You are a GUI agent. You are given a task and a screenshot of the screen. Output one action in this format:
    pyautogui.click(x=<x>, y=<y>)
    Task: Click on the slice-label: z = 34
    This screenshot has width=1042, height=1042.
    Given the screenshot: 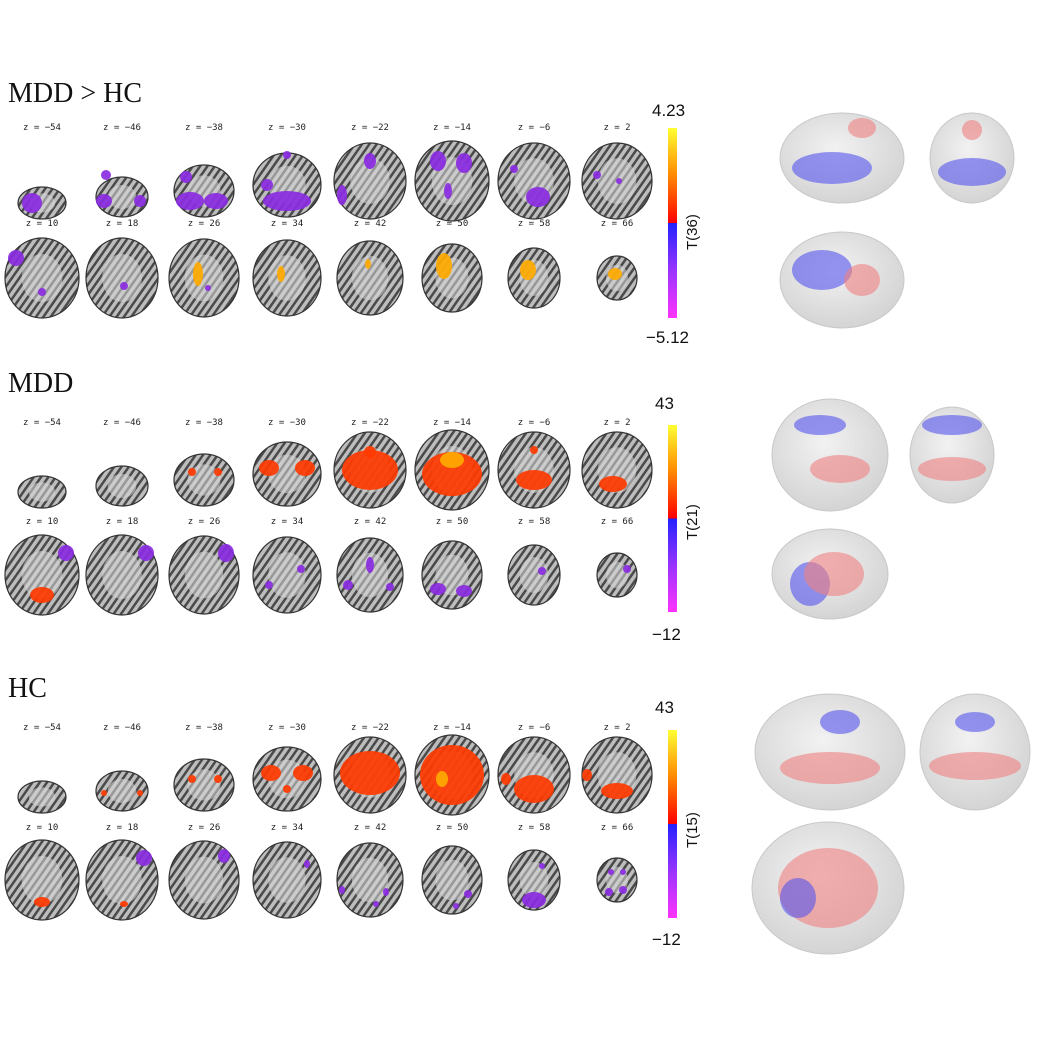 What is the action you would take?
    pyautogui.click(x=287, y=224)
    